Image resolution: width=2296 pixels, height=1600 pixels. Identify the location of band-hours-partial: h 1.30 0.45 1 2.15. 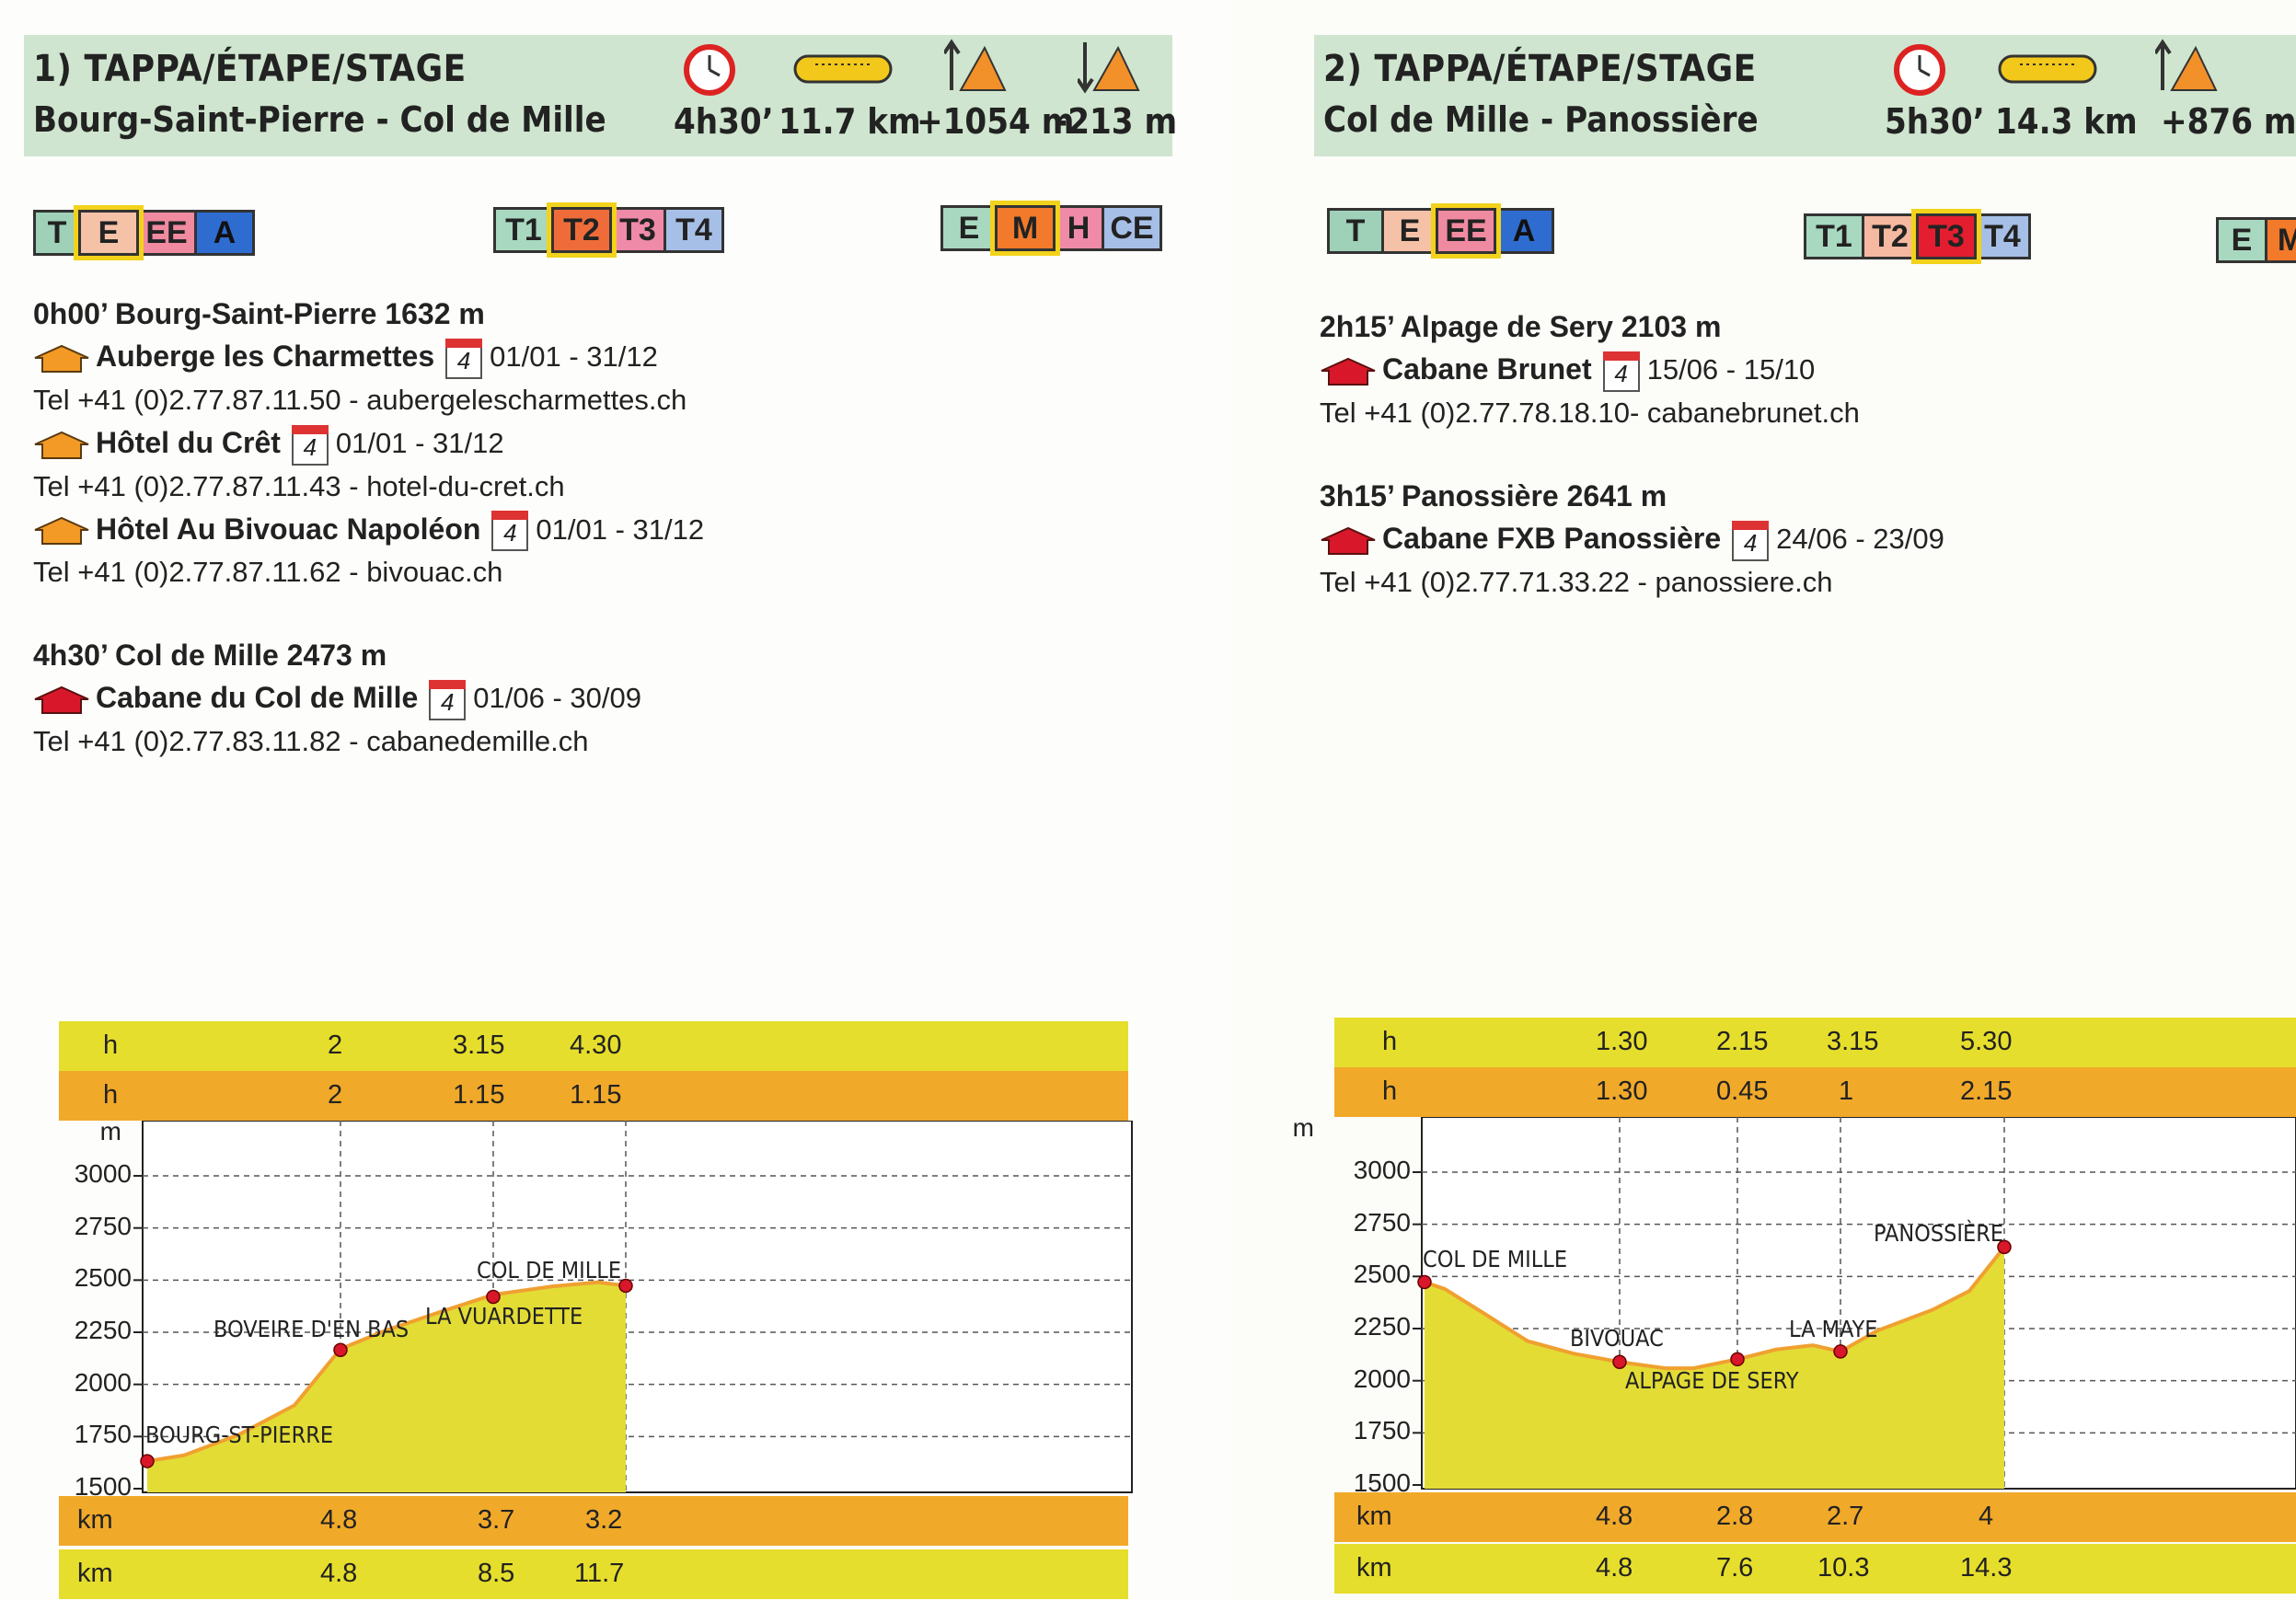
(1815, 1092).